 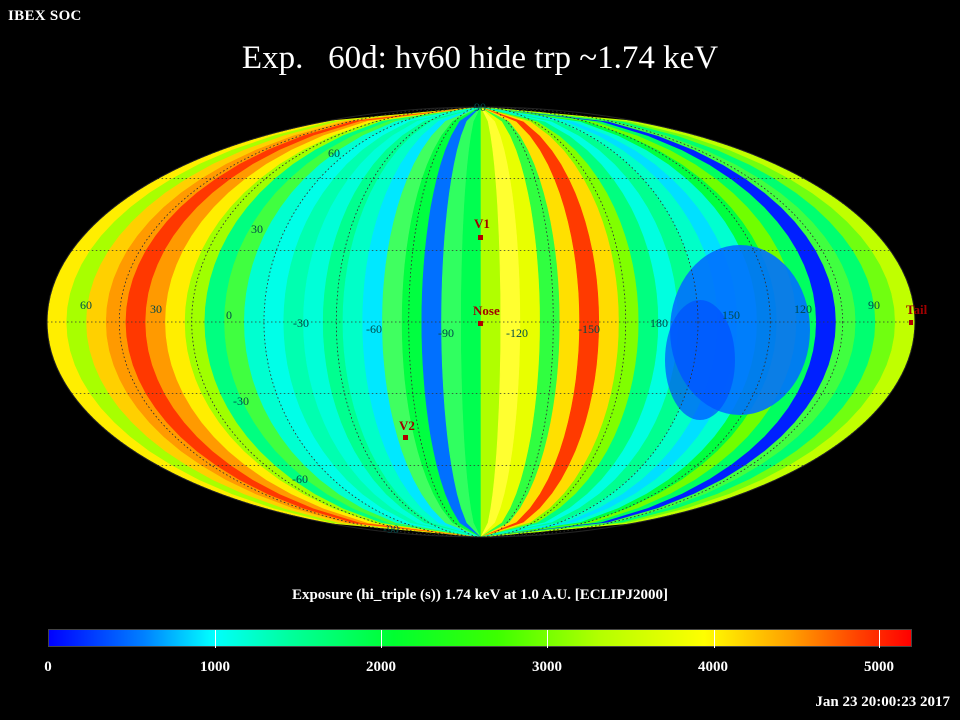 I want to click on colorbar-label: 5000, so click(x=879, y=667).